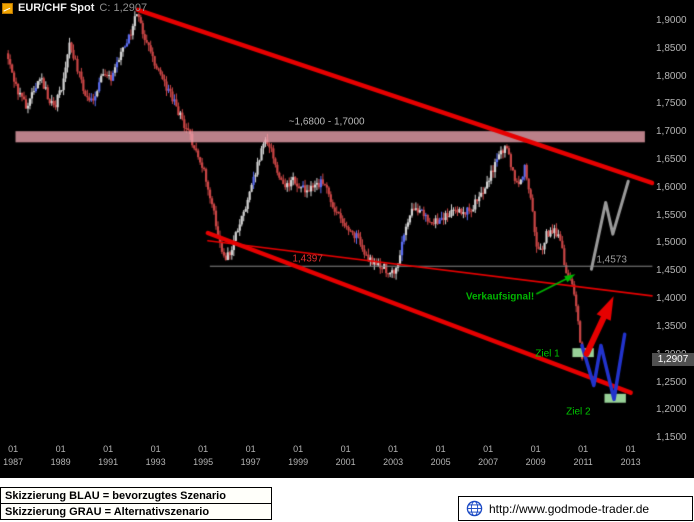  Describe the element at coordinates (671, 20) in the screenshot. I see `y-tick-label: 1,9000` at that location.